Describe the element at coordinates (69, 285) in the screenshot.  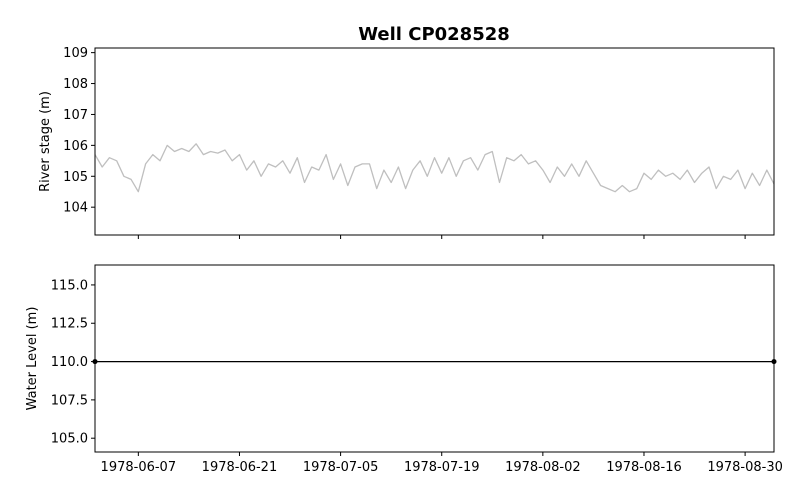
I see `y-tick-label: 115.0` at that location.